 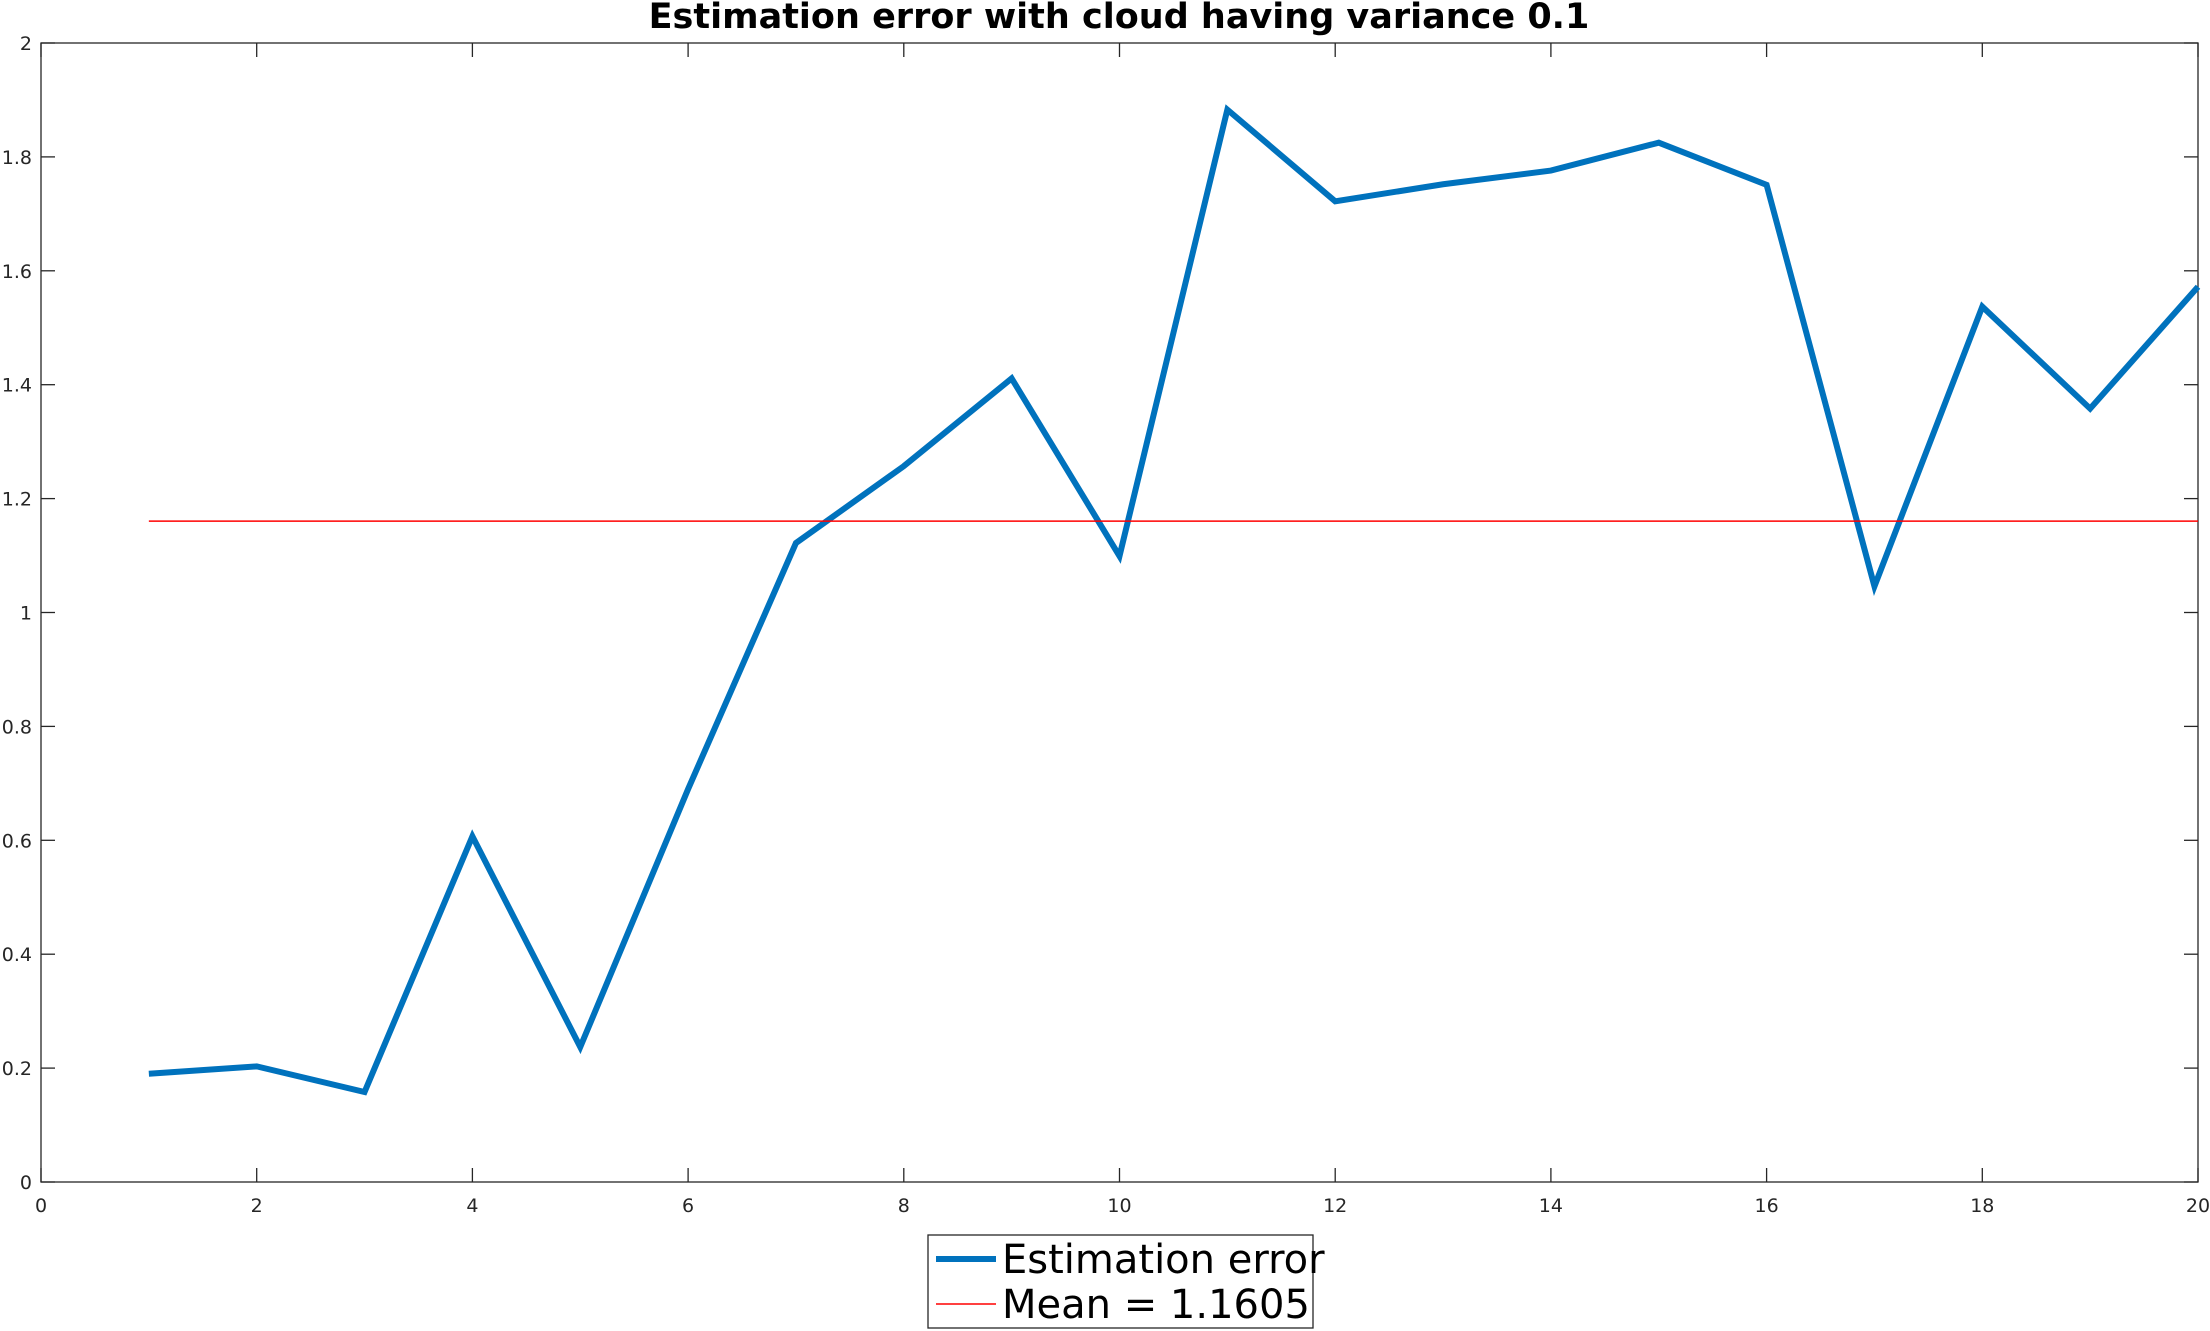 What do you see at coordinates (17, 386) in the screenshot?
I see `y-tick-label: 1.4` at bounding box center [17, 386].